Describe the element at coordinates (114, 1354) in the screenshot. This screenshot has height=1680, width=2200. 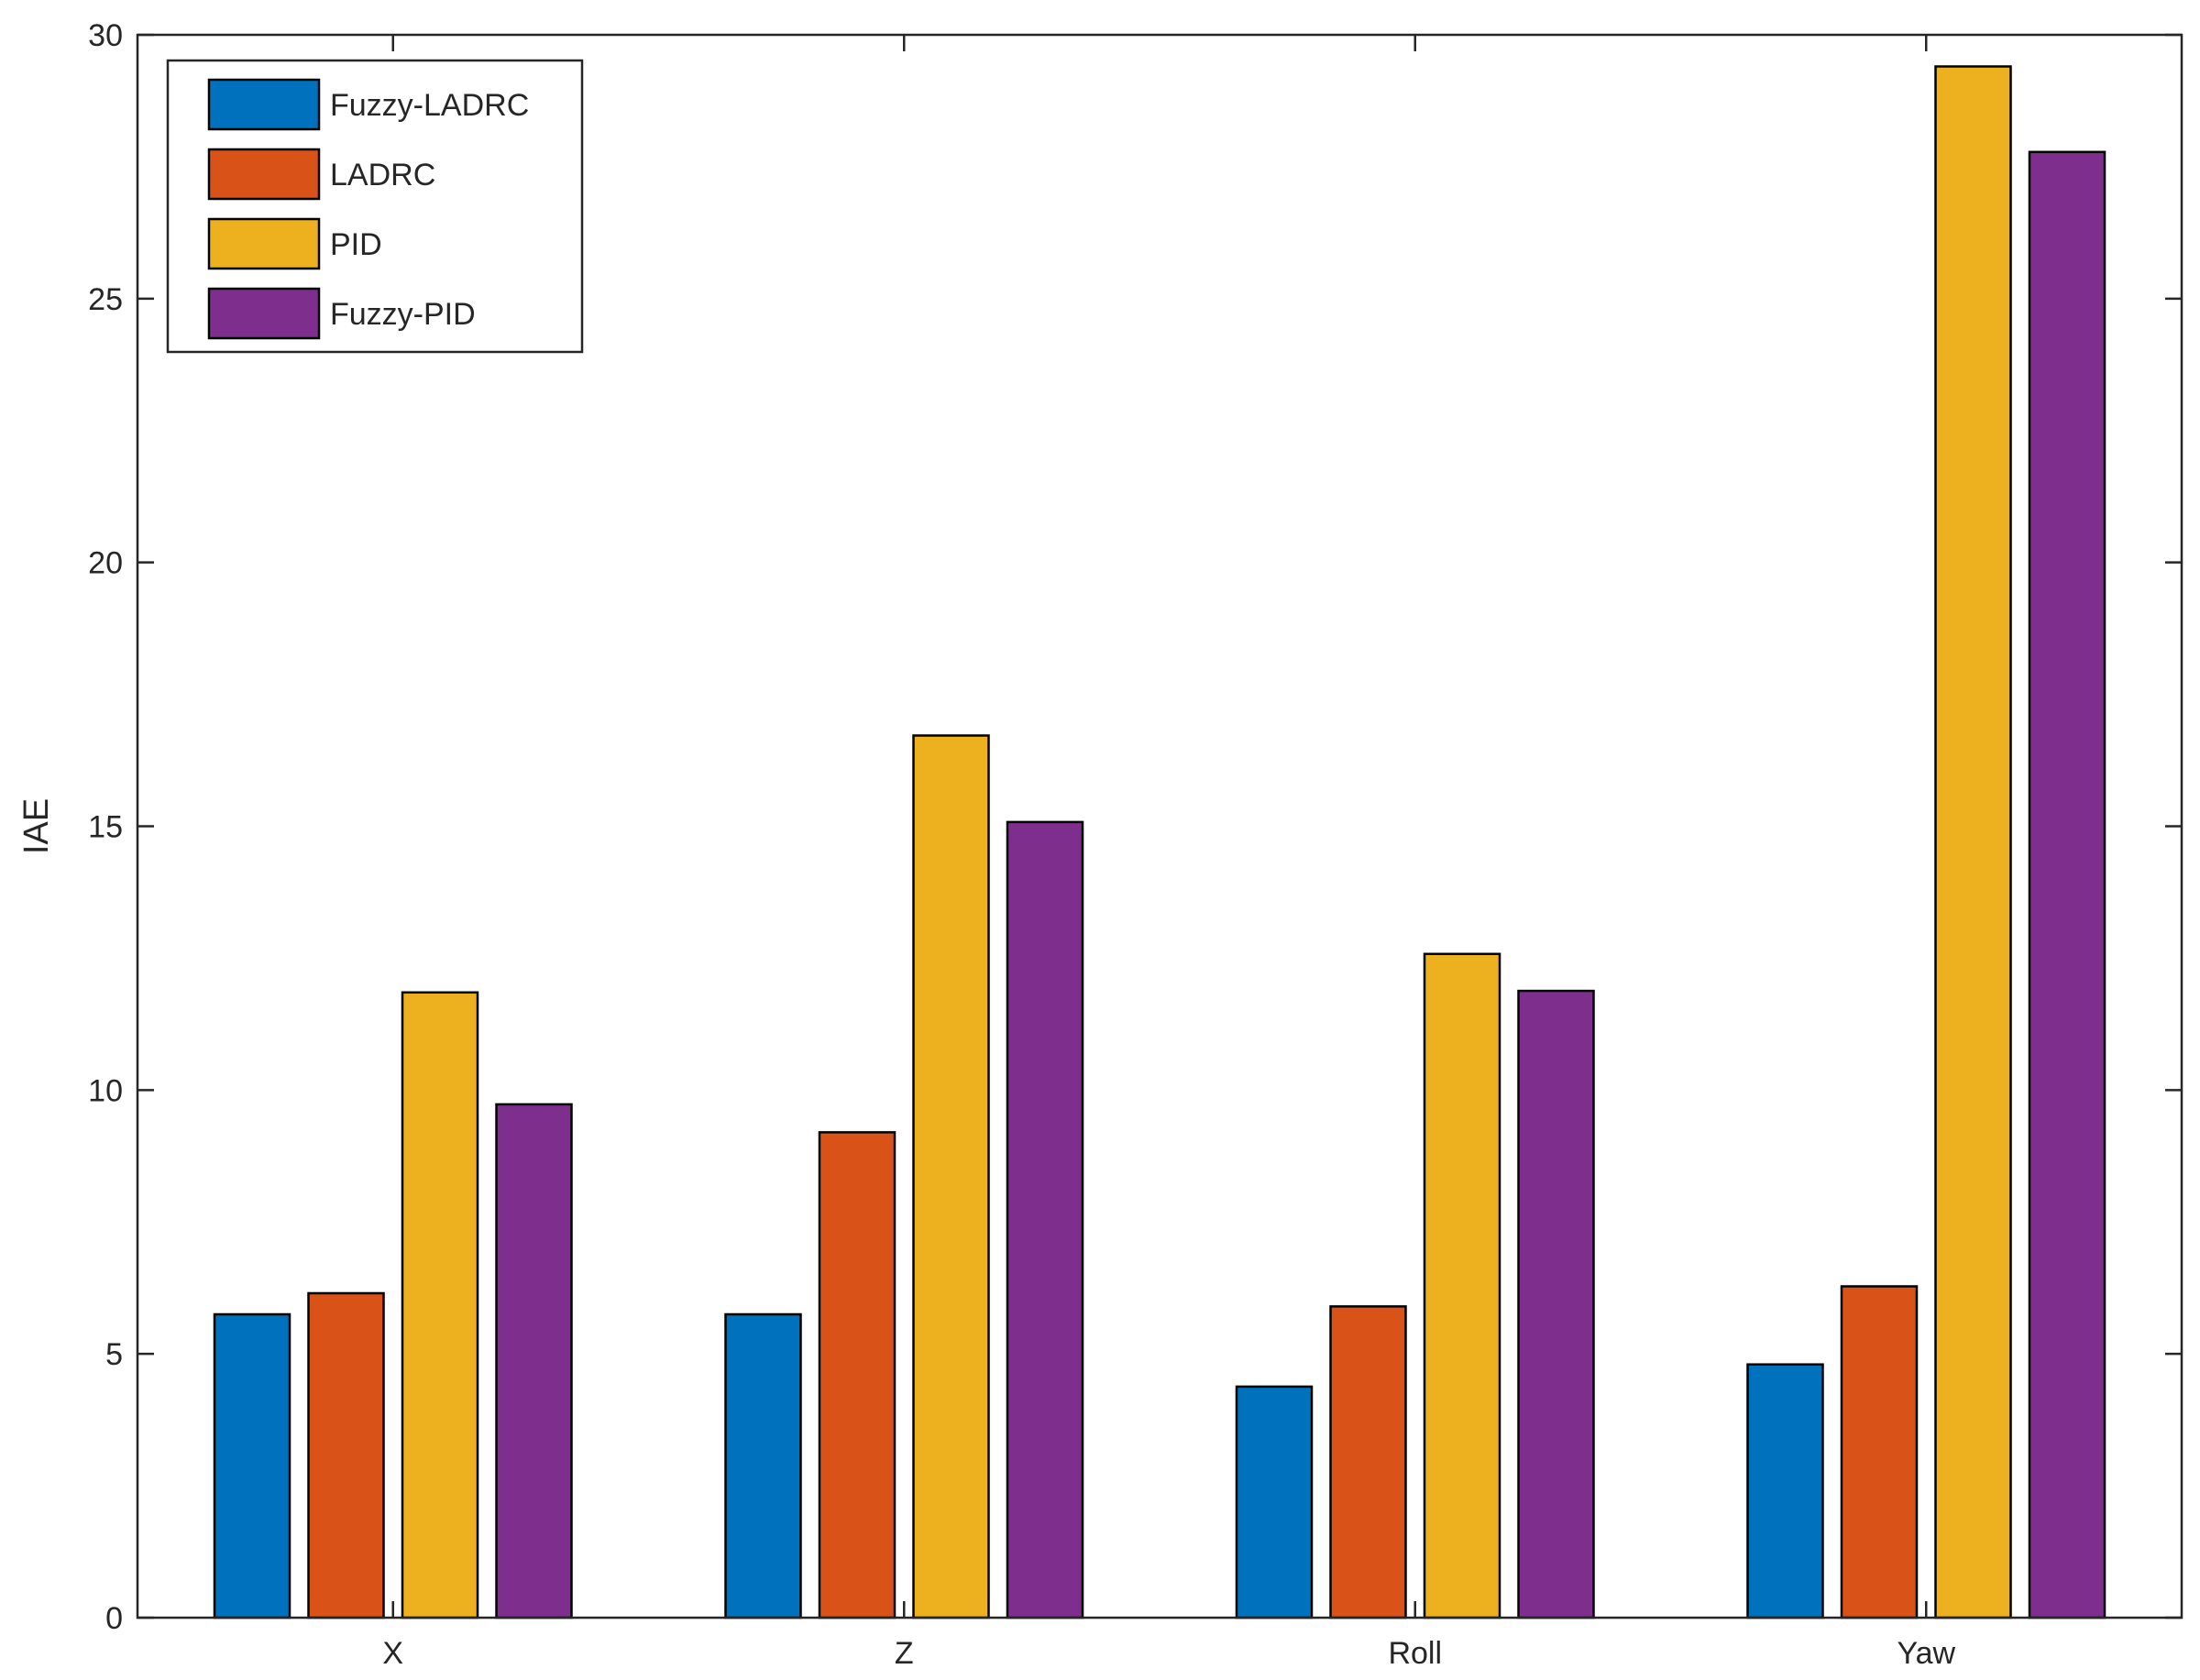
I see `y-tick-label: 5` at that location.